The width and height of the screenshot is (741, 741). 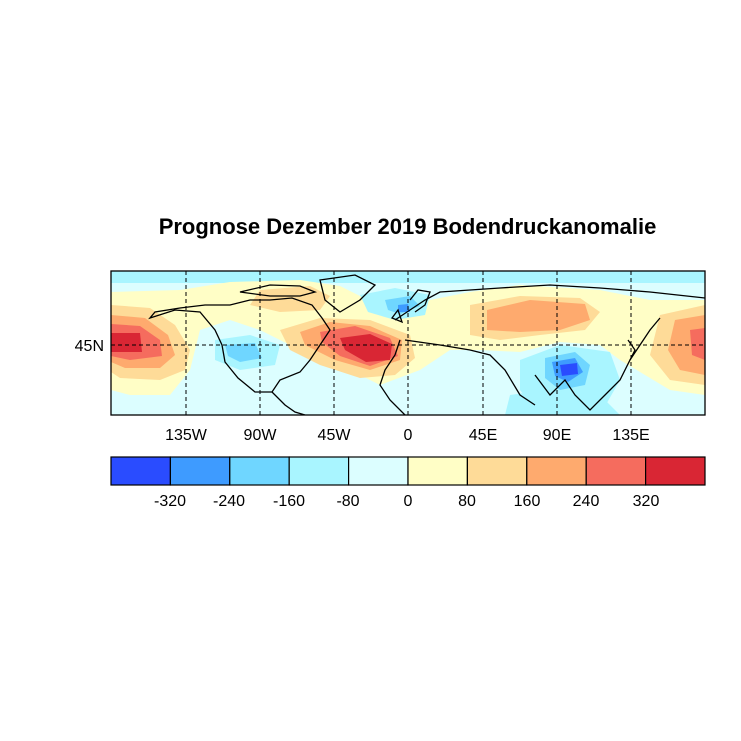 What do you see at coordinates (289, 501) in the screenshot?
I see `colorbar-label: -160` at bounding box center [289, 501].